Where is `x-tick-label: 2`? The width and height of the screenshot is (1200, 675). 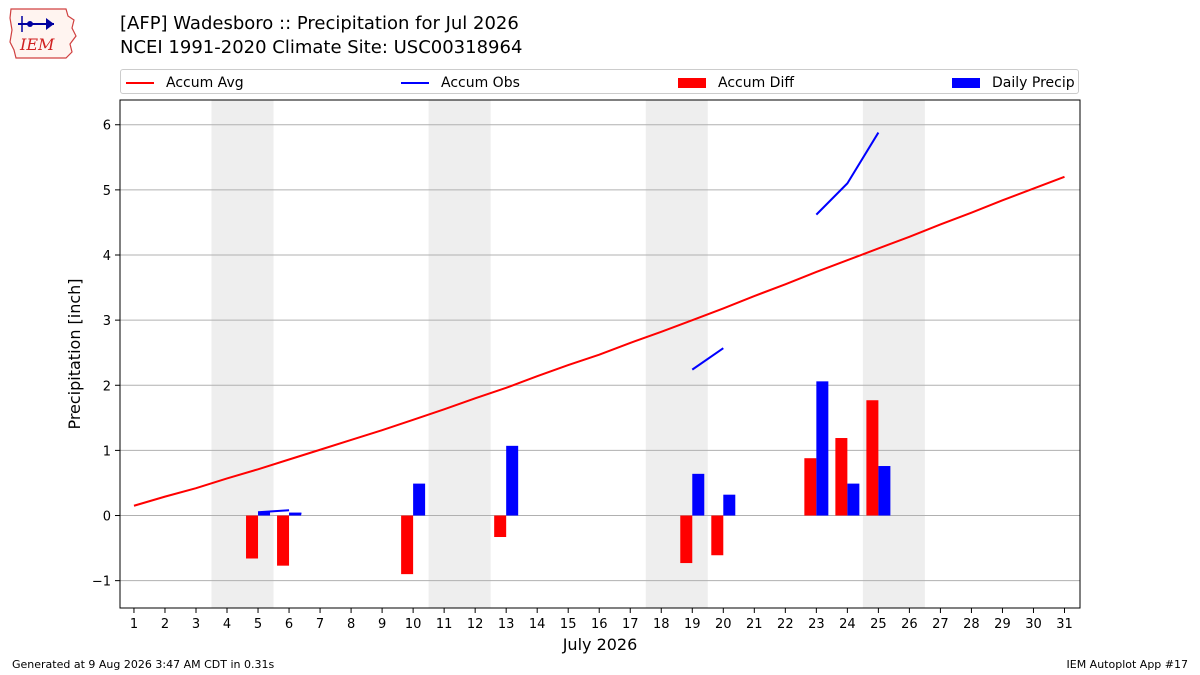 x-tick-label: 2 is located at coordinates (165, 624).